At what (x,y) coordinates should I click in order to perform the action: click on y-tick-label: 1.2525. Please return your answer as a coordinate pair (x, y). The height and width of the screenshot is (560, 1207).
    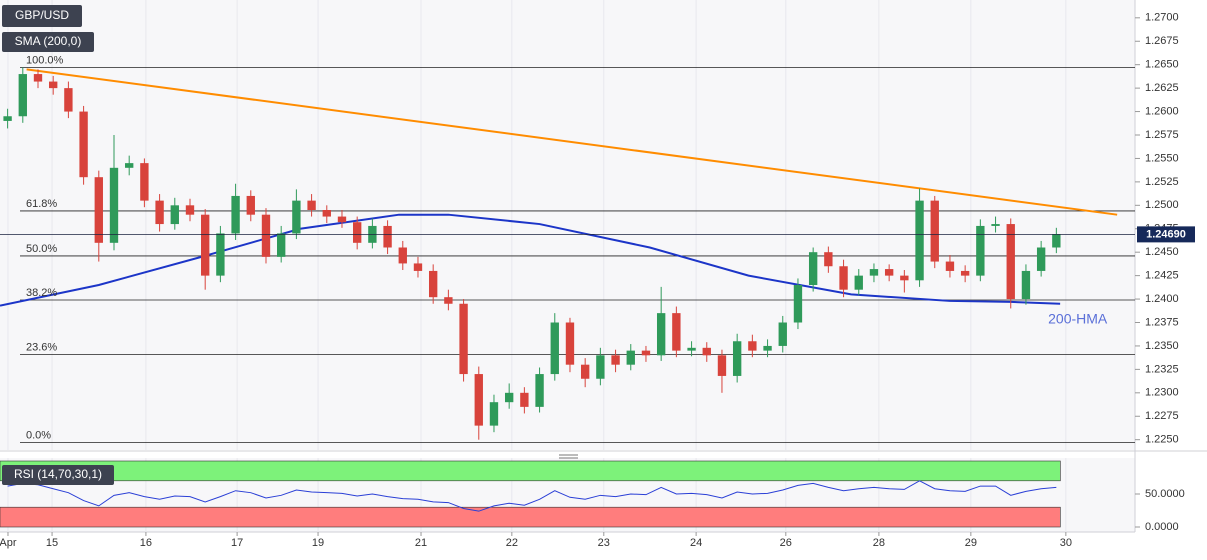
    Looking at the image, I should click on (1162, 182).